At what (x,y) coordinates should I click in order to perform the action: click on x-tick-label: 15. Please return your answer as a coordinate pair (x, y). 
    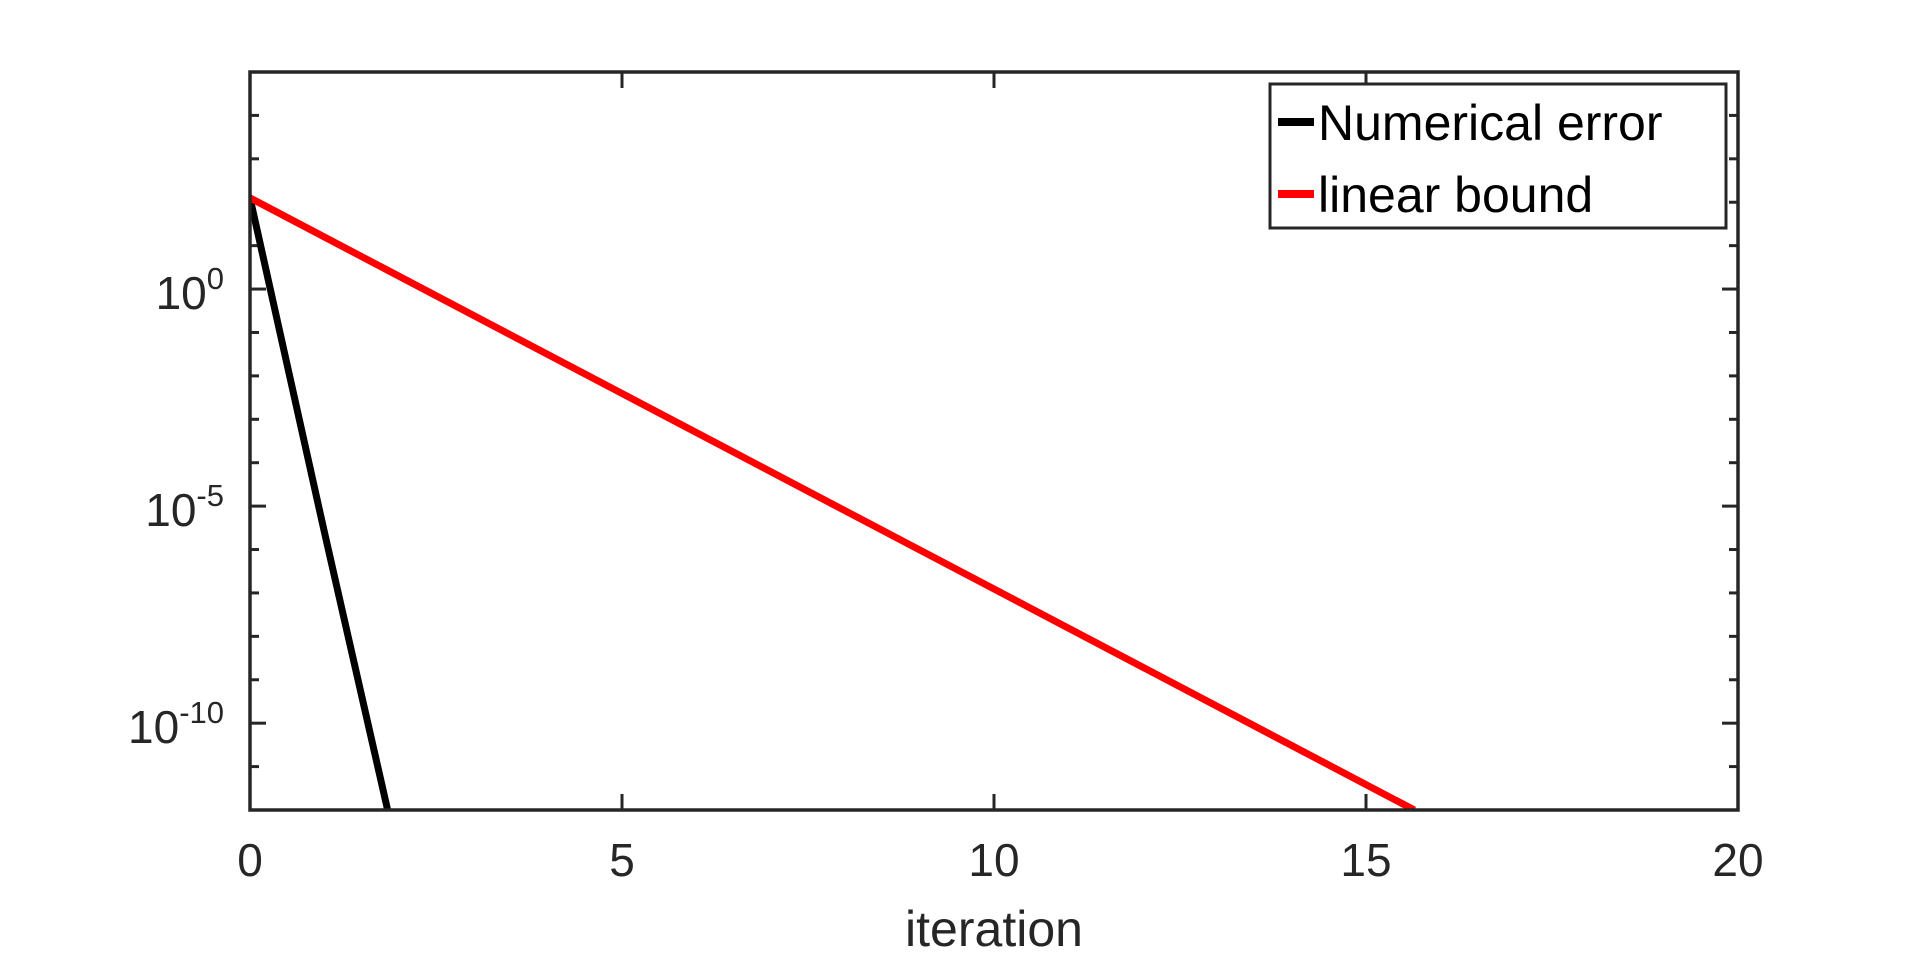
    Looking at the image, I should click on (1365, 860).